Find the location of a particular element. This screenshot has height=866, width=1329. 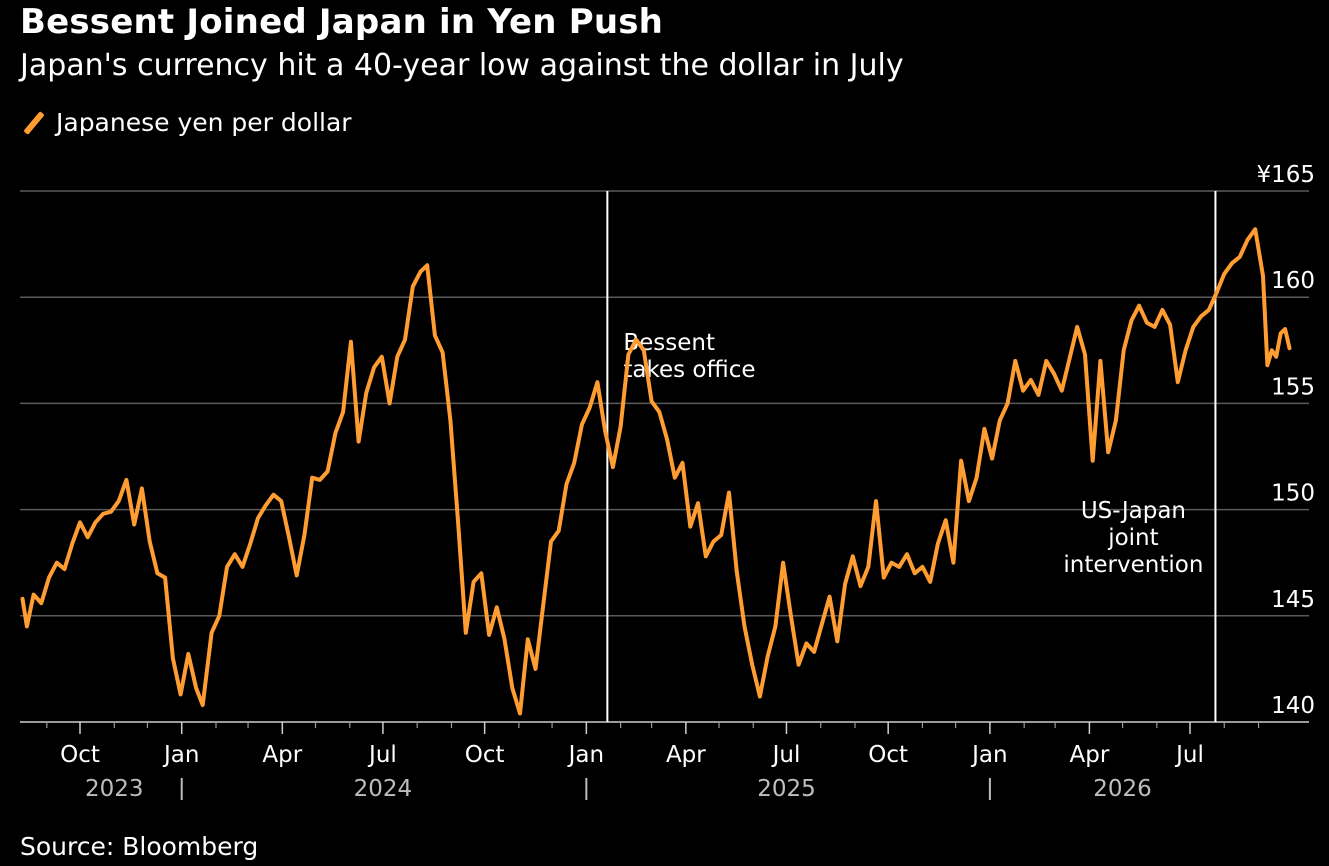

x-tick-label-5: Jan is located at coordinates (585, 755).